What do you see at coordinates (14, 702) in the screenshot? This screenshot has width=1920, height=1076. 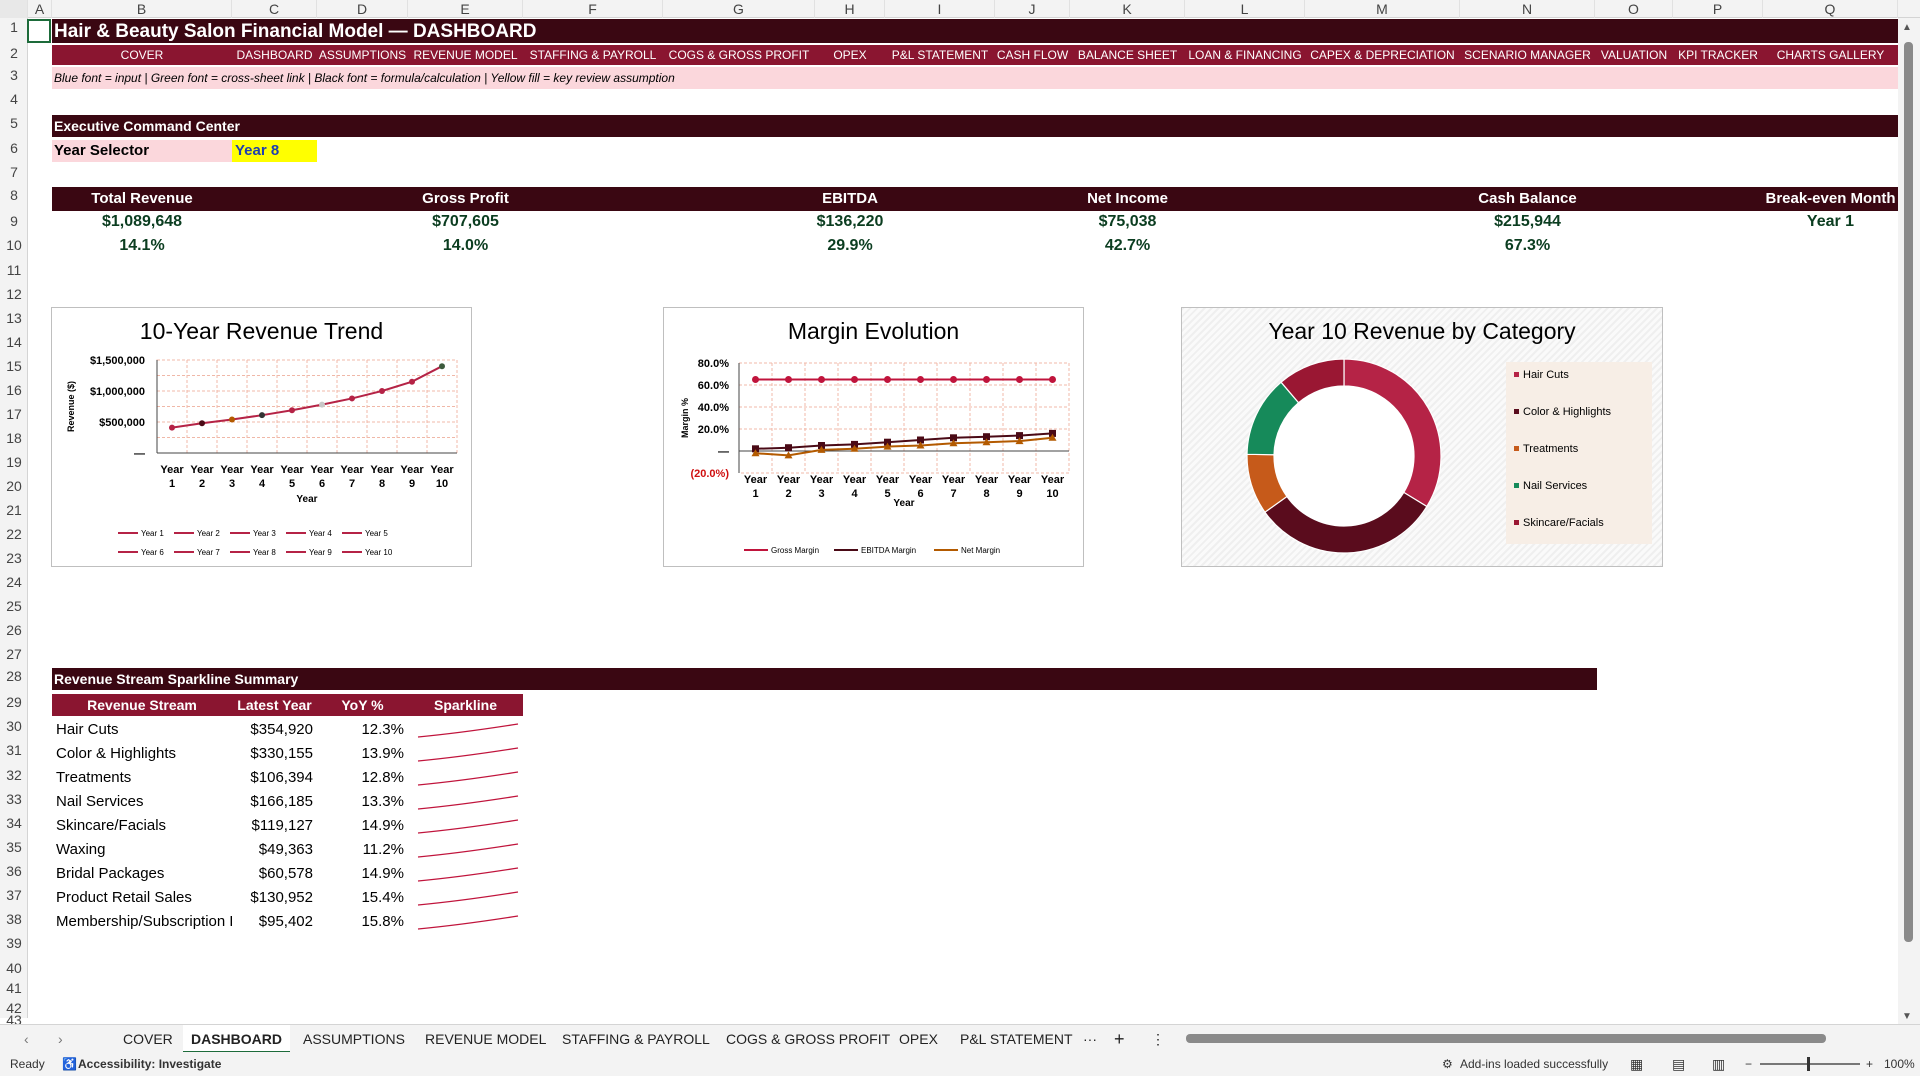 I see `row-header: 29` at bounding box center [14, 702].